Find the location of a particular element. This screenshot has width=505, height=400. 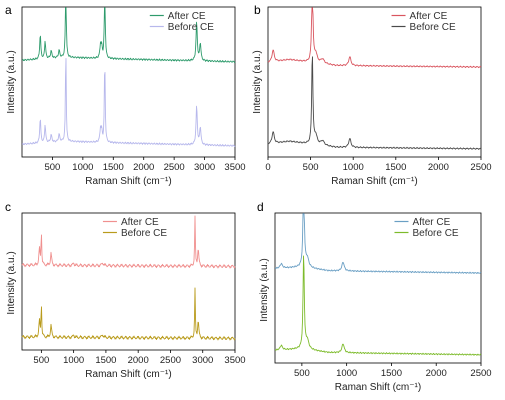

panel-letter: b is located at coordinates (257, 10).